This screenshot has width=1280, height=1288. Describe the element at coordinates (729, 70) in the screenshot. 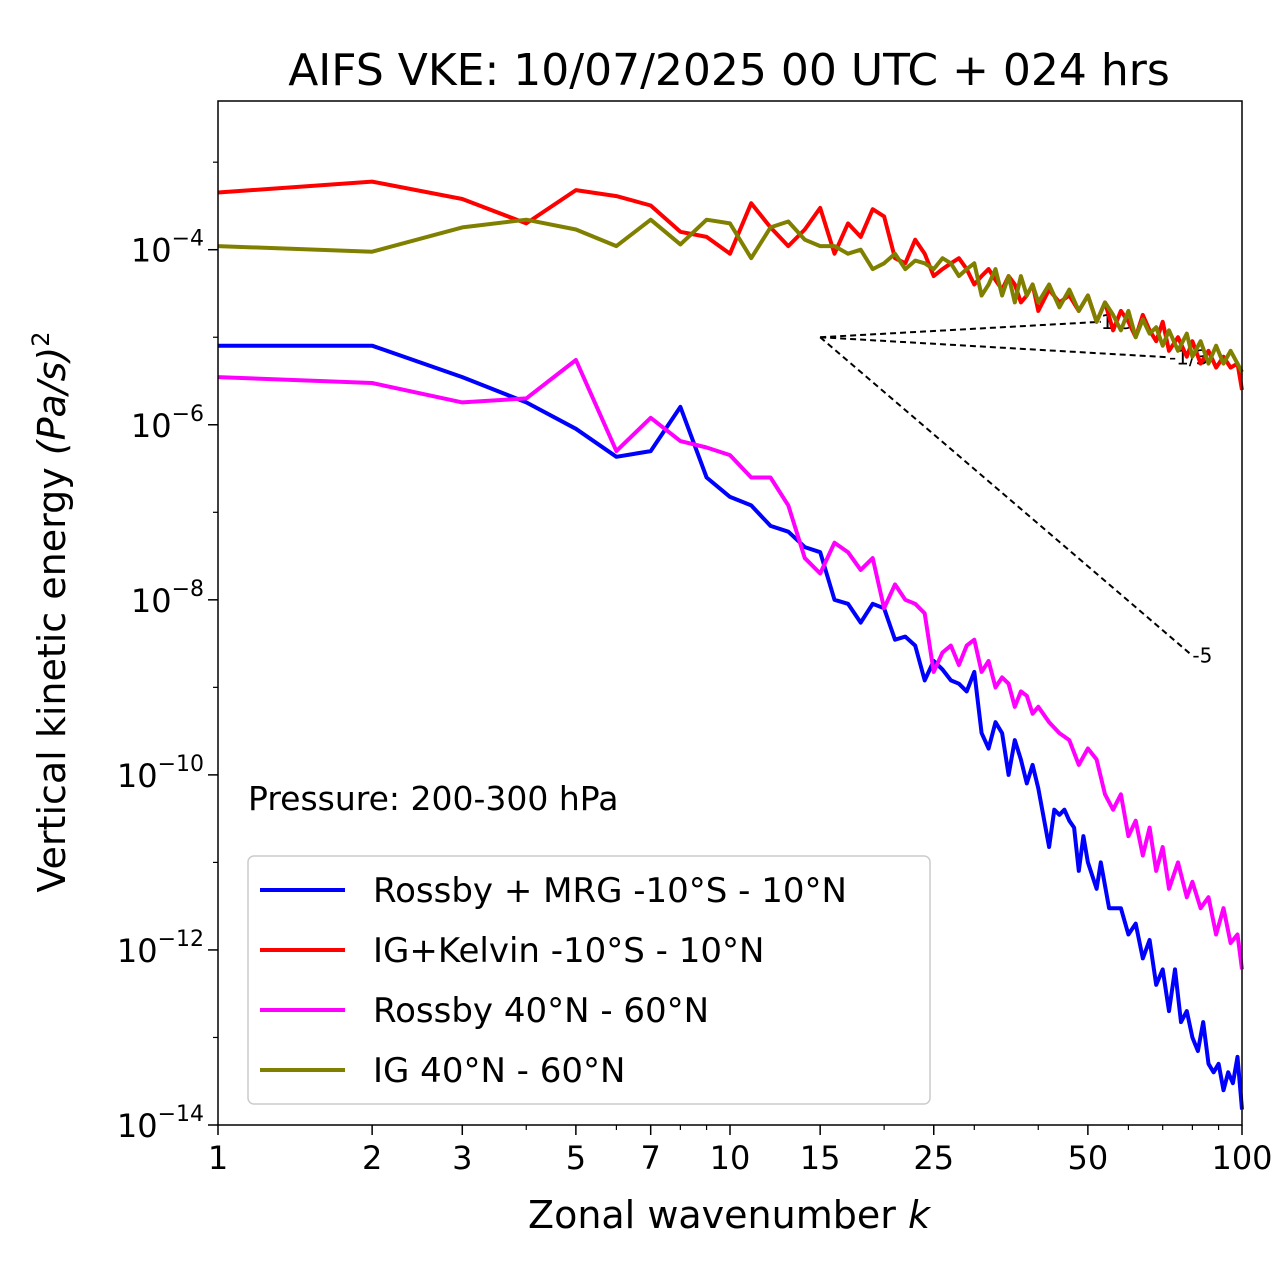

I see `chart-title: AIFS VKE: 10/07/2025 00 UTC + 024 hrs` at that location.